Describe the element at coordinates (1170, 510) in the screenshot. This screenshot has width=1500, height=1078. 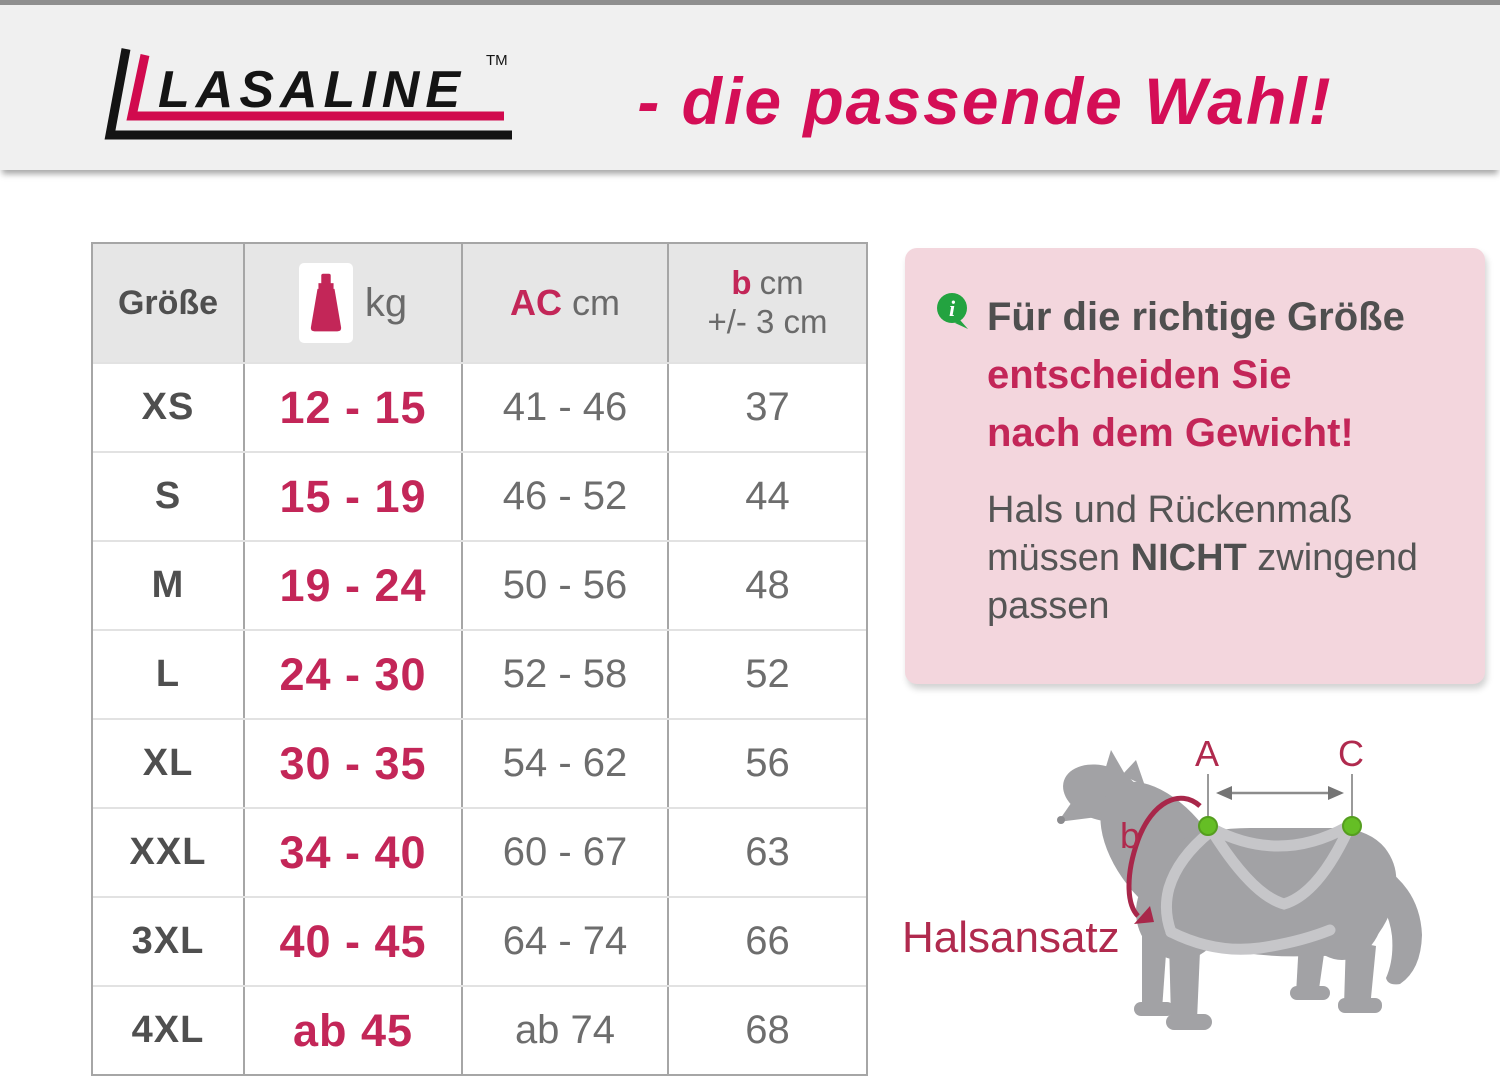
I see `info-para-line1: Hals und Rückenmaß` at that location.